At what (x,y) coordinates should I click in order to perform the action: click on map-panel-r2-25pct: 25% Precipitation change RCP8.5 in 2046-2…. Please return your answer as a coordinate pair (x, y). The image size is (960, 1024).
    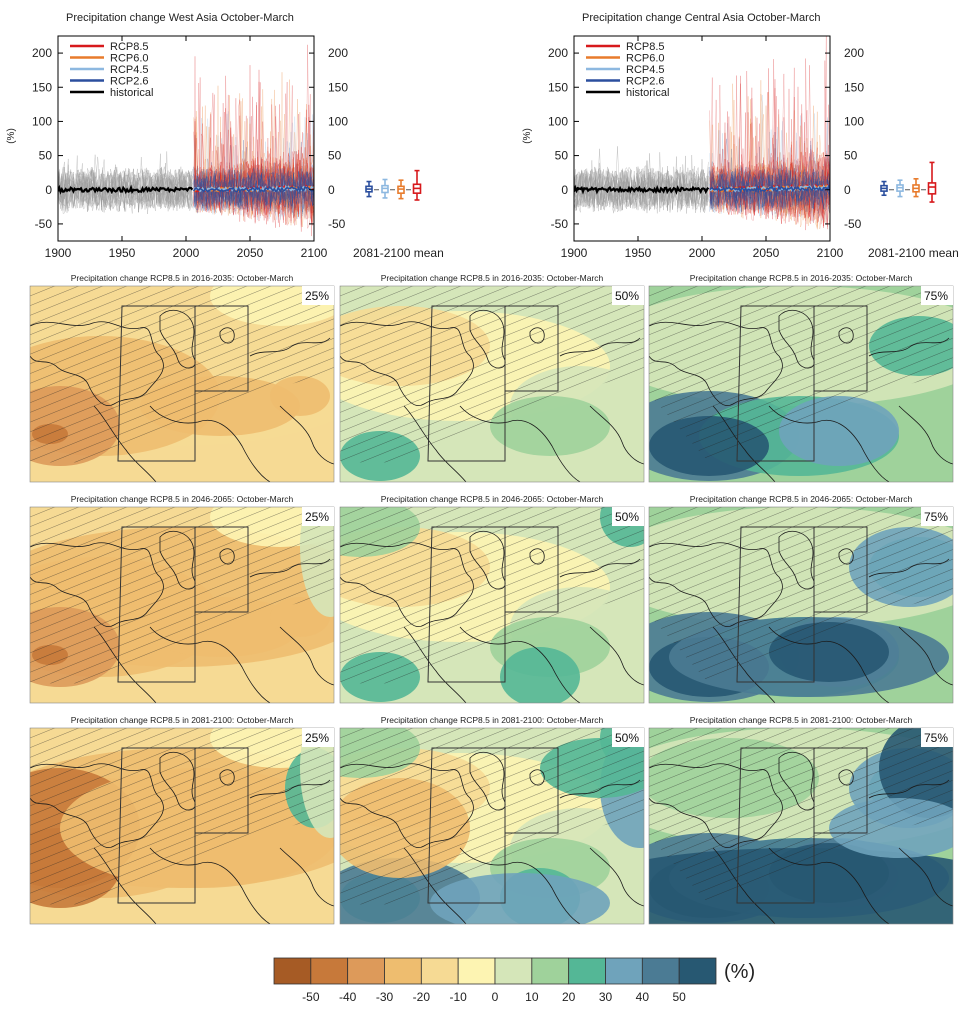
    Looking at the image, I should click on (182, 599).